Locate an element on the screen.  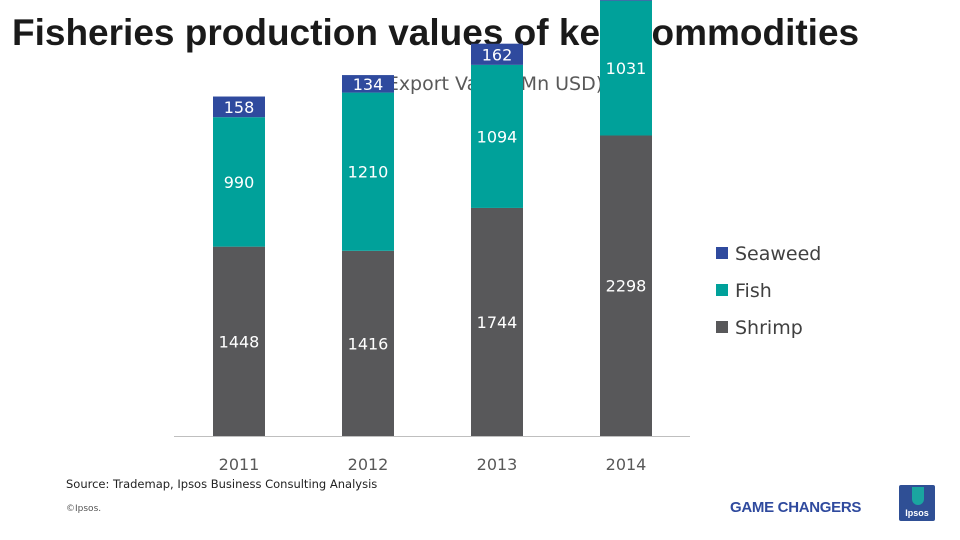
bar-shrimp-2011 is located at coordinates (239, 341).